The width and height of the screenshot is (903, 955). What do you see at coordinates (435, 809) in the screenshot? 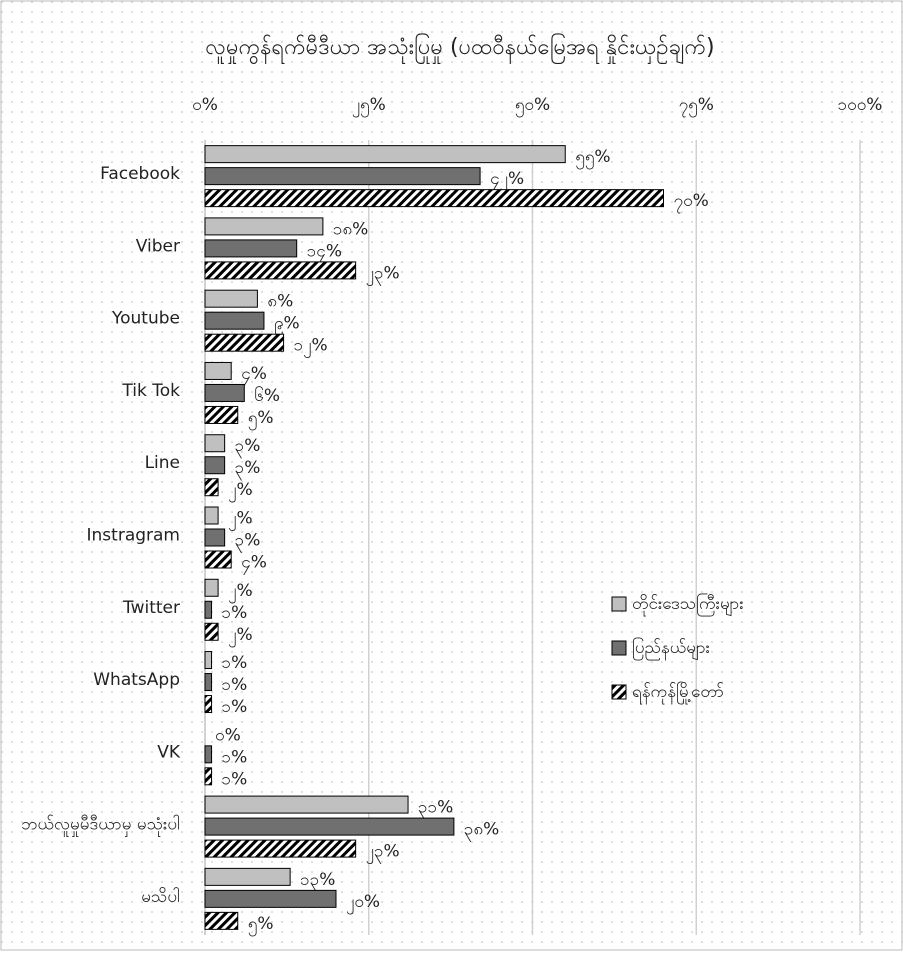
I see `data-label: ၃၁%` at bounding box center [435, 809].